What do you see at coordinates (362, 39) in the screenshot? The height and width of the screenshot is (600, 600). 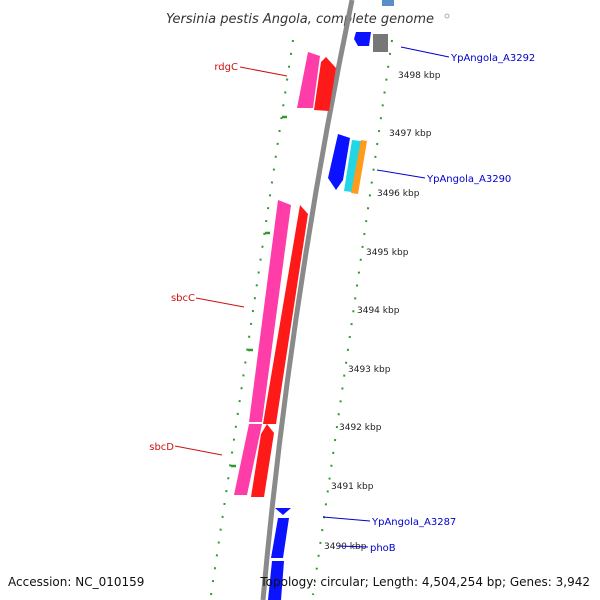 I see `gene-feature-top-blue` at bounding box center [362, 39].